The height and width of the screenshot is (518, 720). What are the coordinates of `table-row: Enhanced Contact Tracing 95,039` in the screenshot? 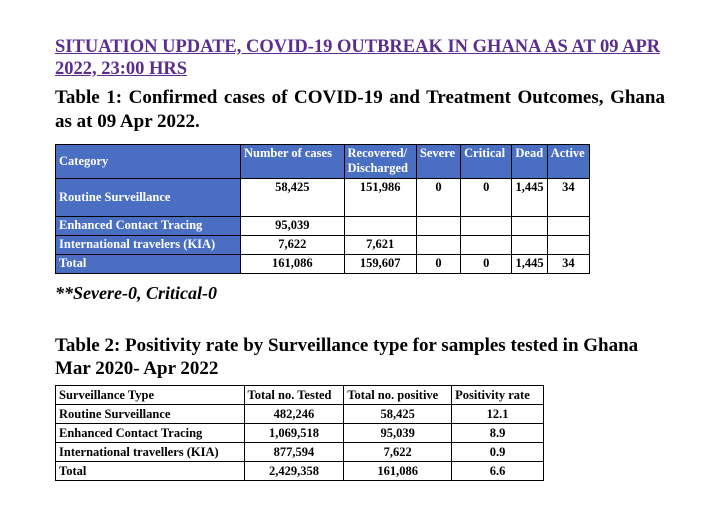 It's located at (323, 226).